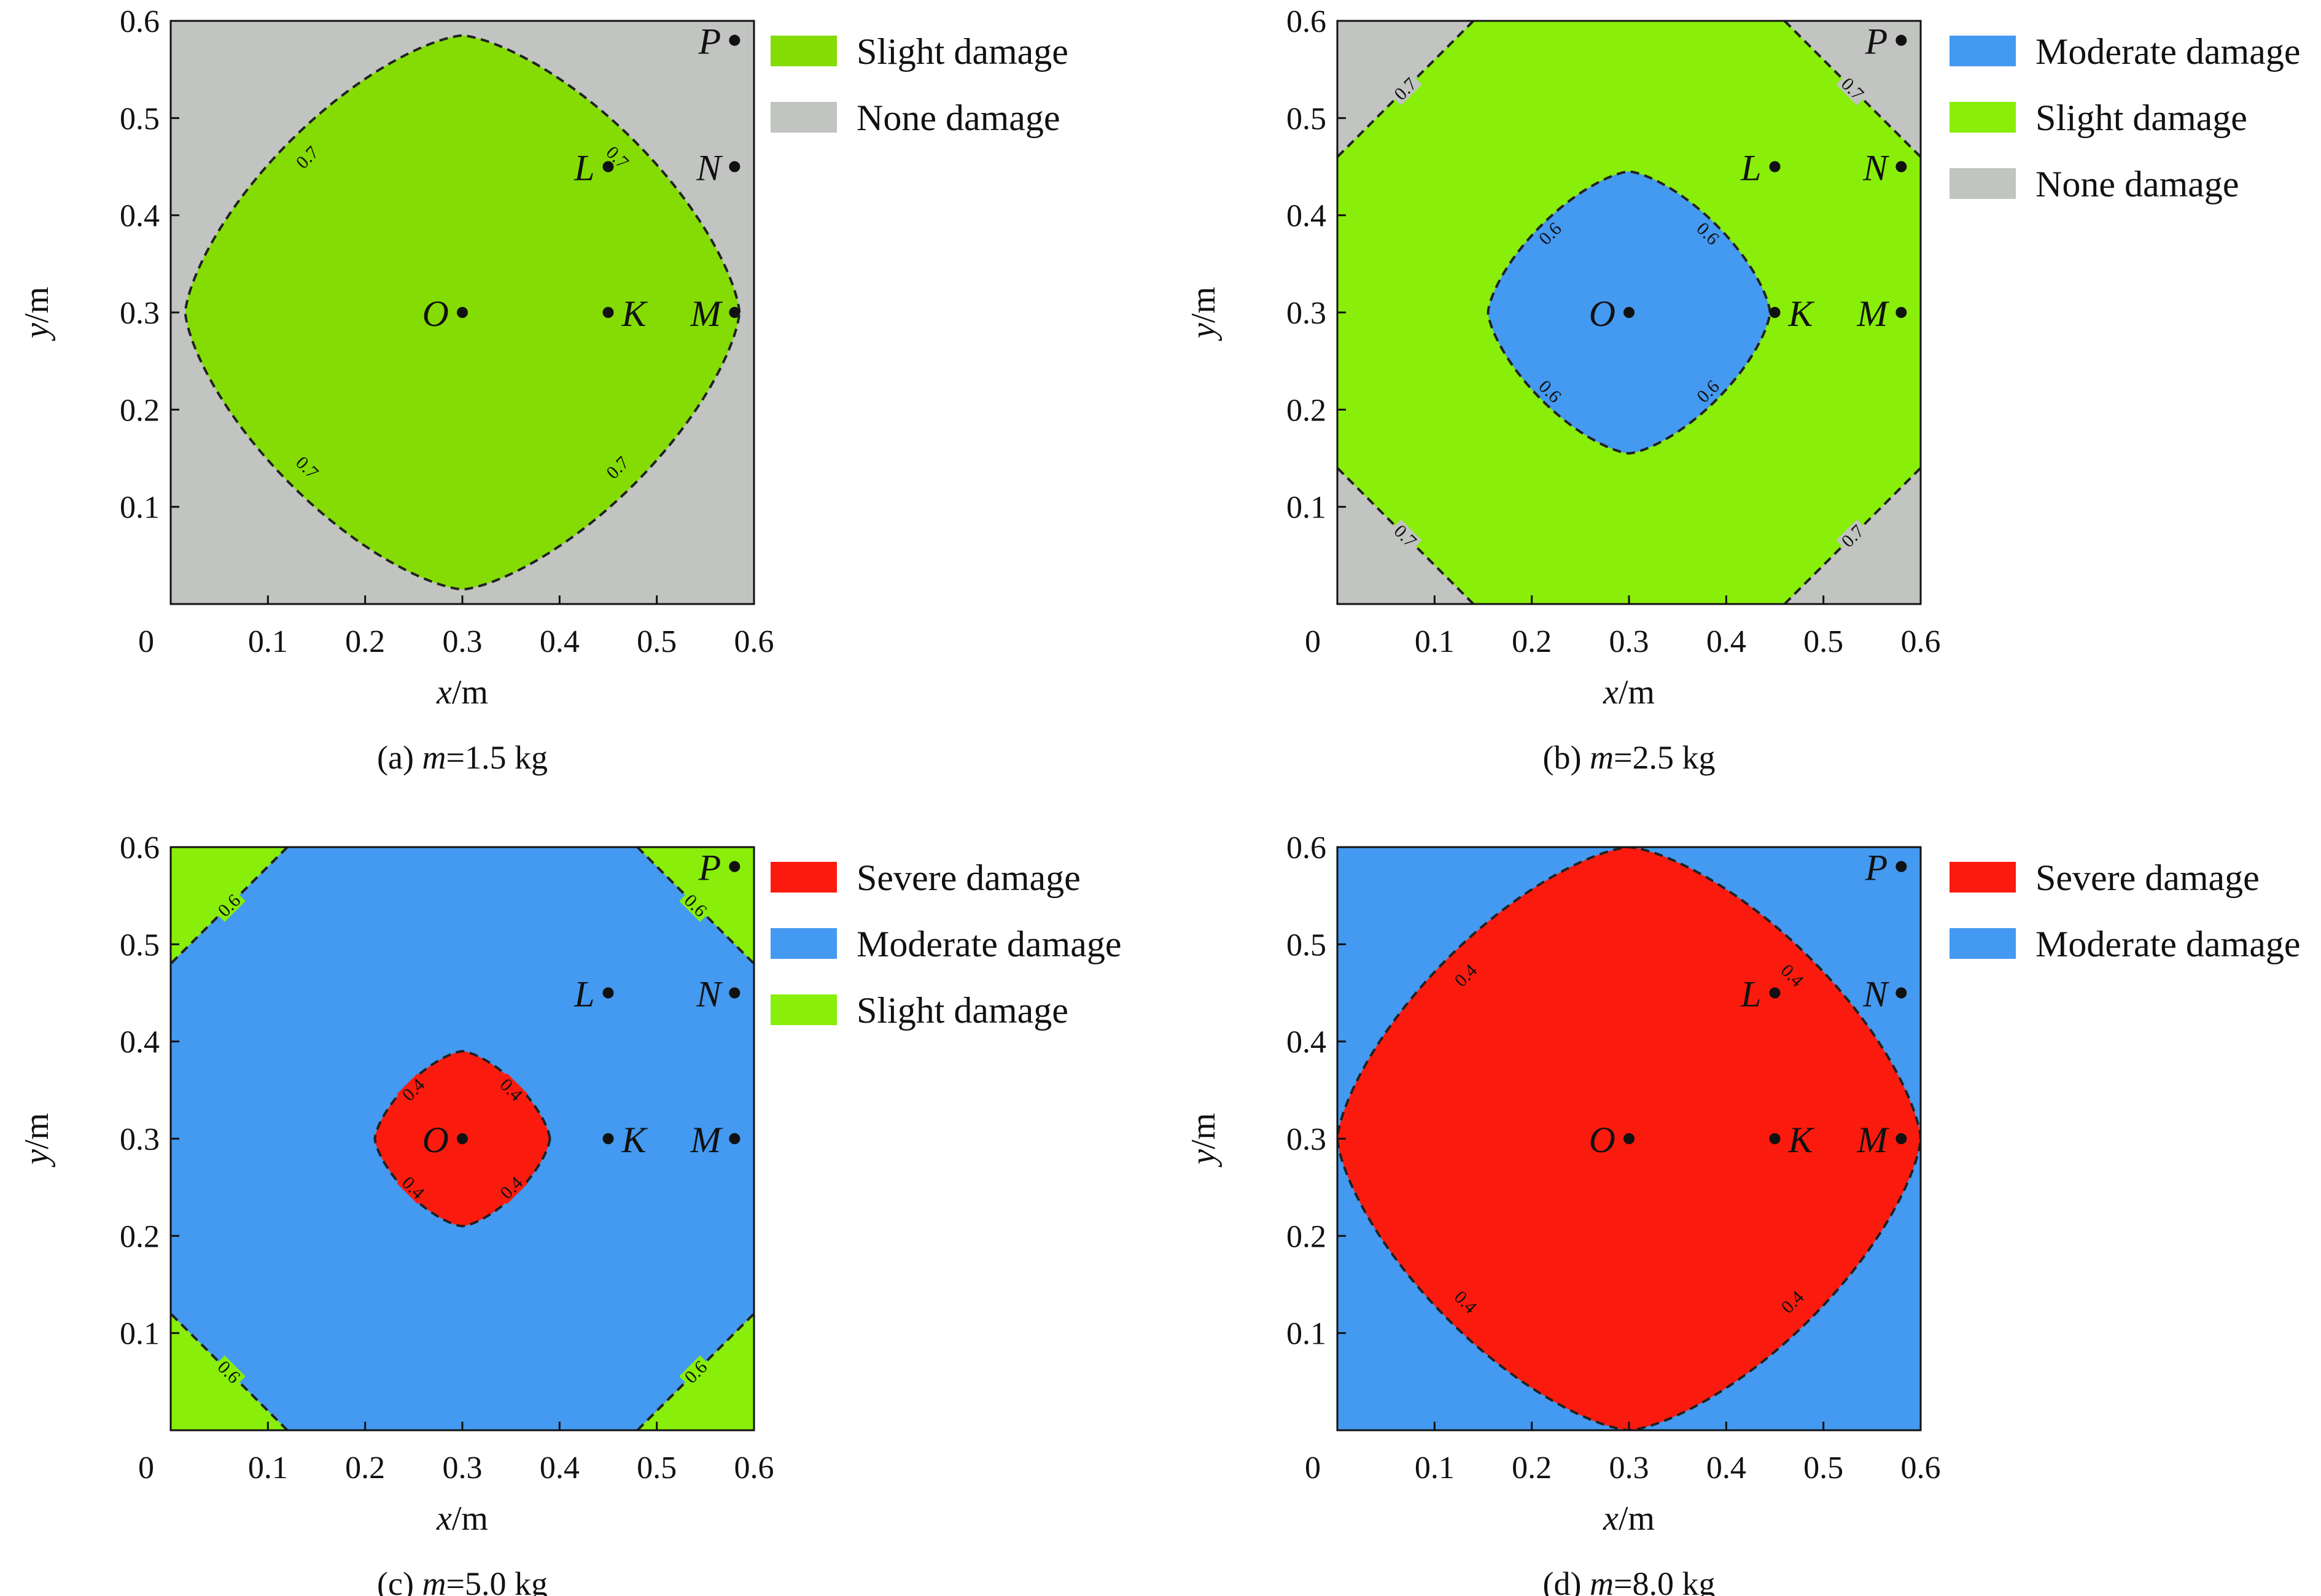 The height and width of the screenshot is (1596, 2321). What do you see at coordinates (2125, 117) in the screenshot?
I see `legend: Moderate damage Slight damage None damage` at bounding box center [2125, 117].